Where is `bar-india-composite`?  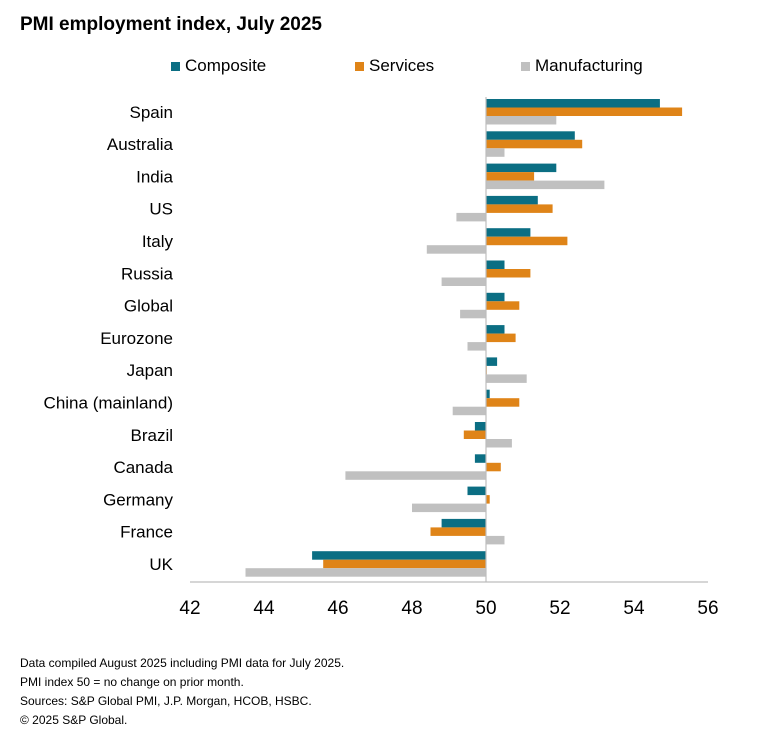
bar-india-composite is located at coordinates (521, 168).